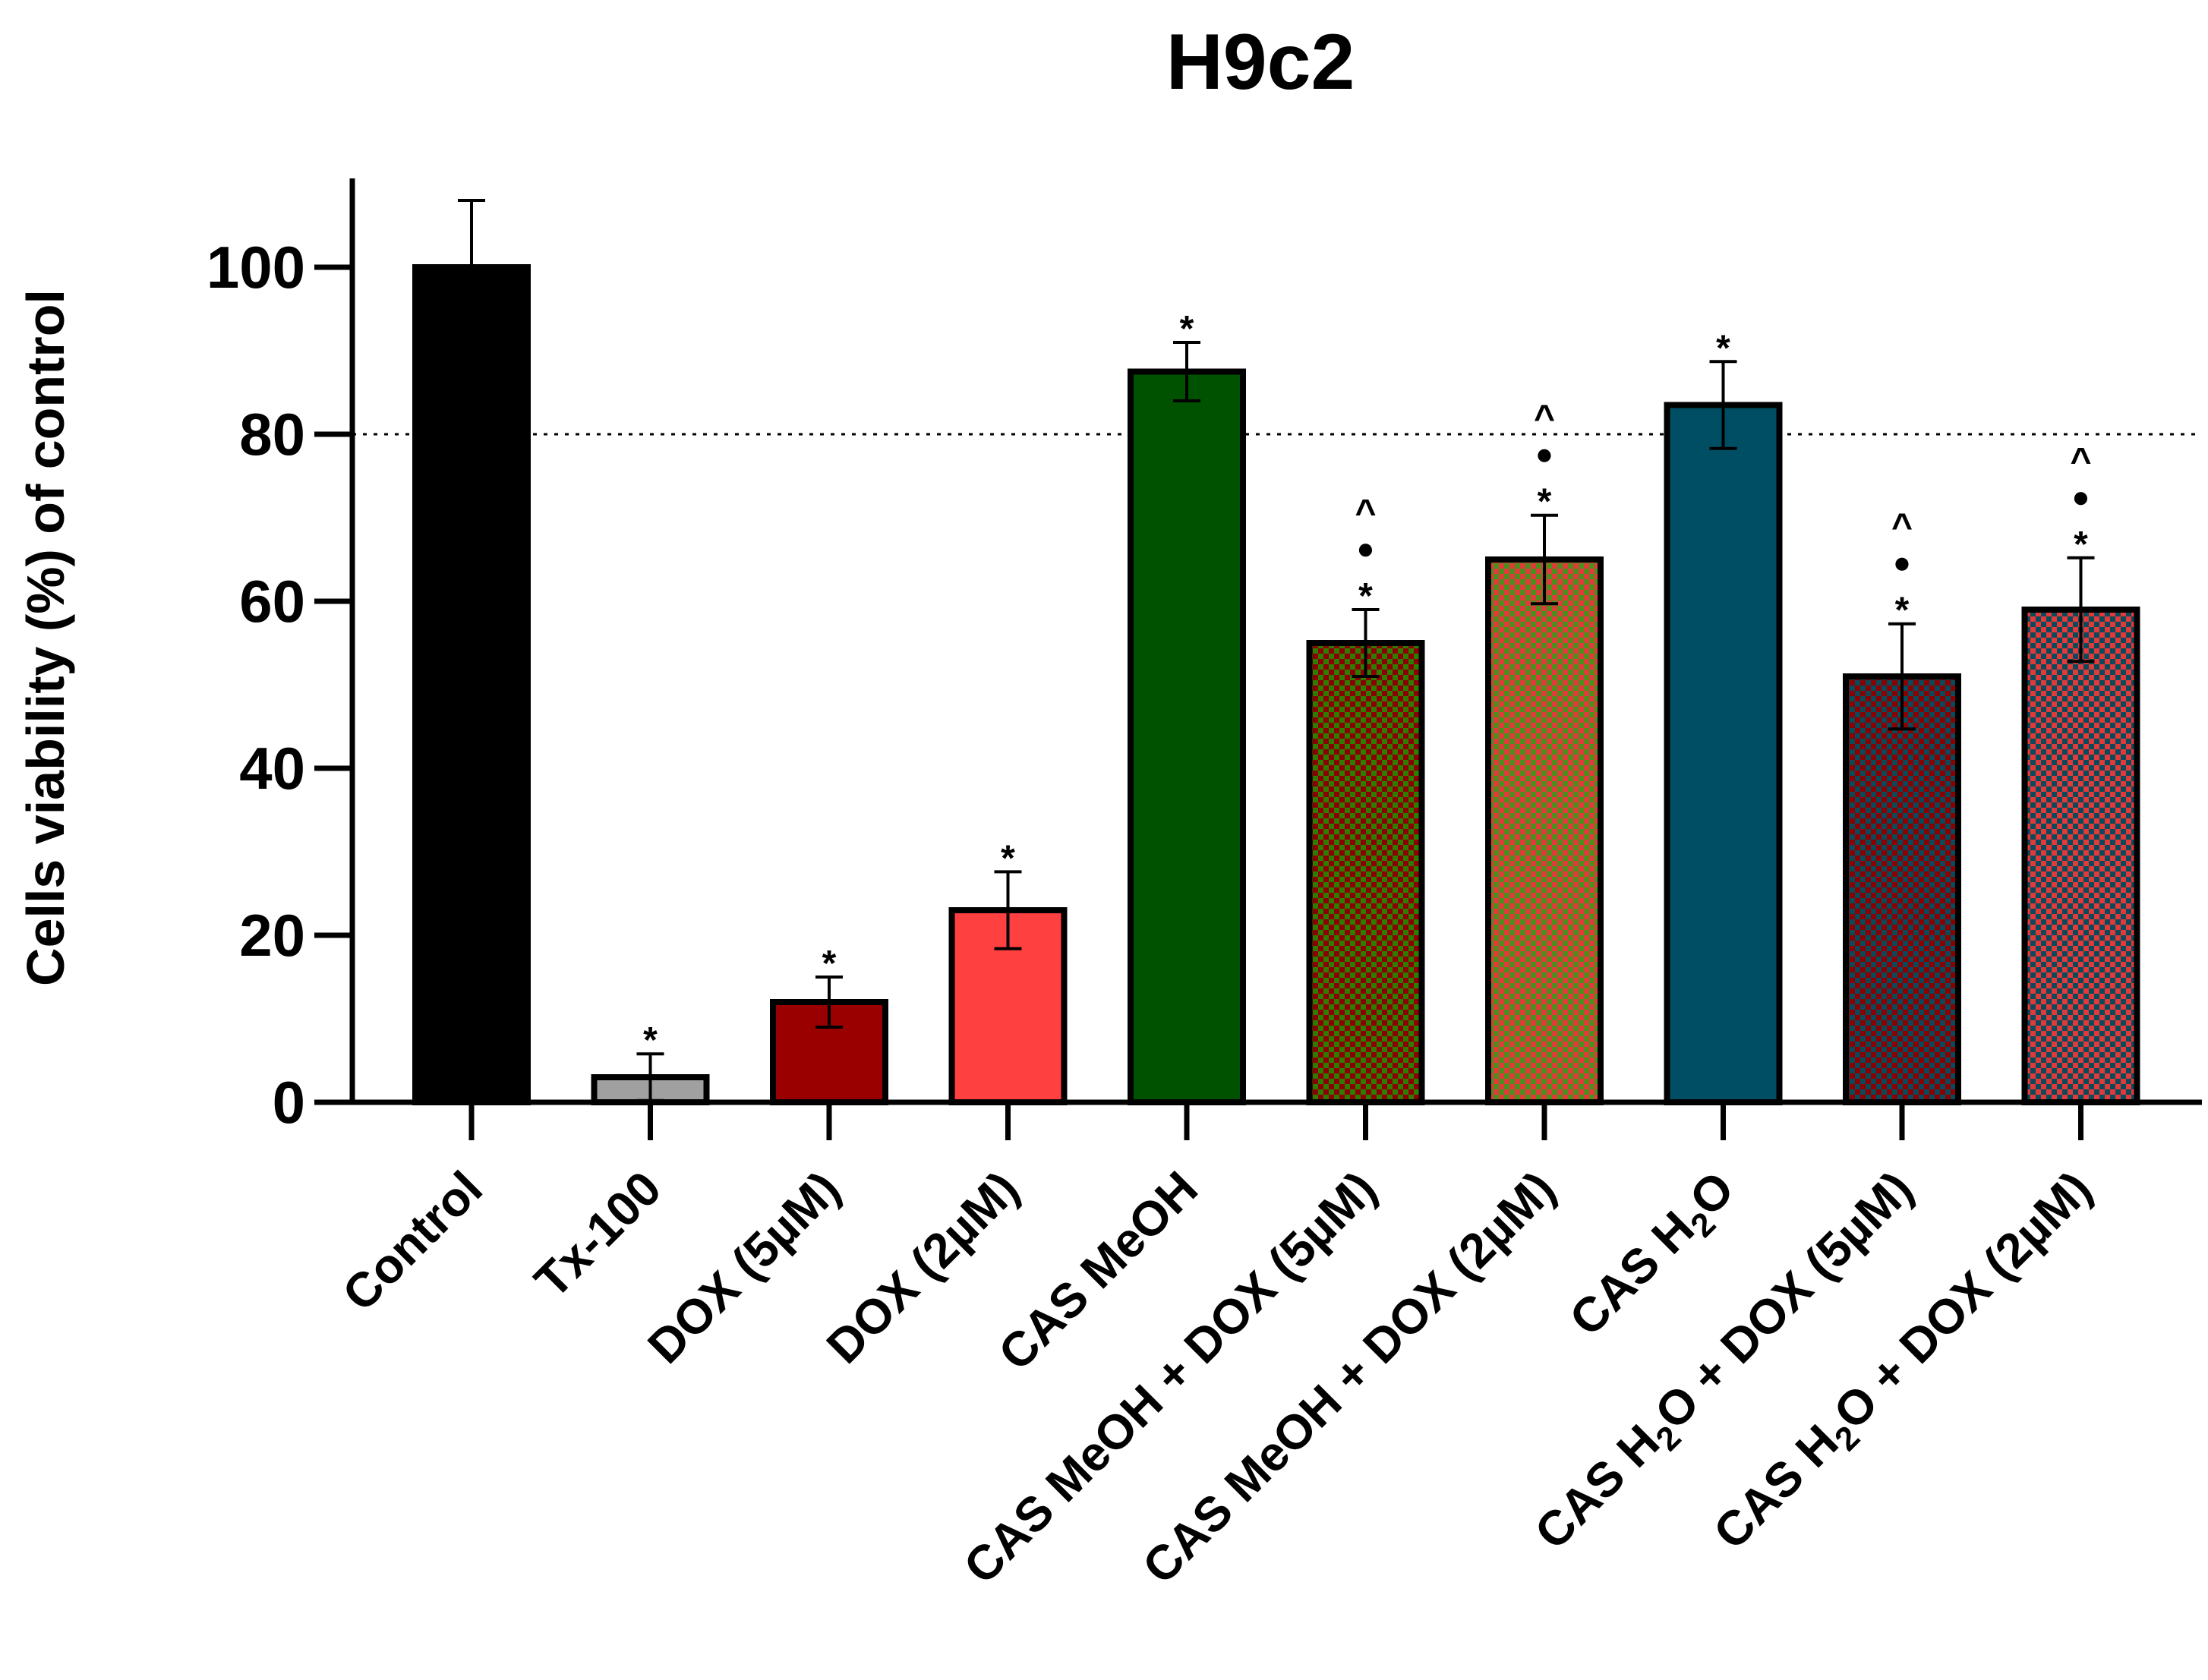  I want to click on x-tick-label: Tx-100, so click(597, 1234).